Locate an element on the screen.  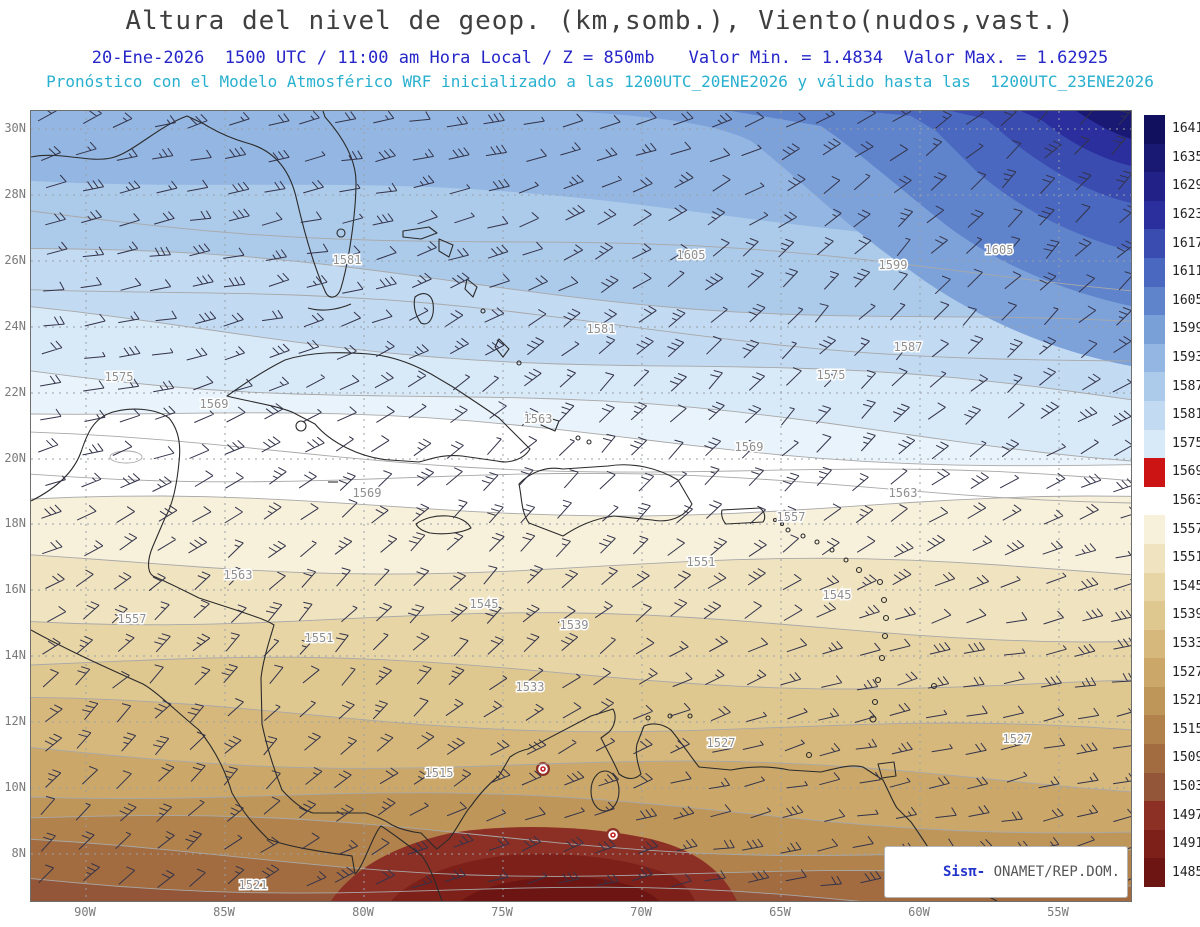
colorbar-label: 1539 is located at coordinates (1186, 615).